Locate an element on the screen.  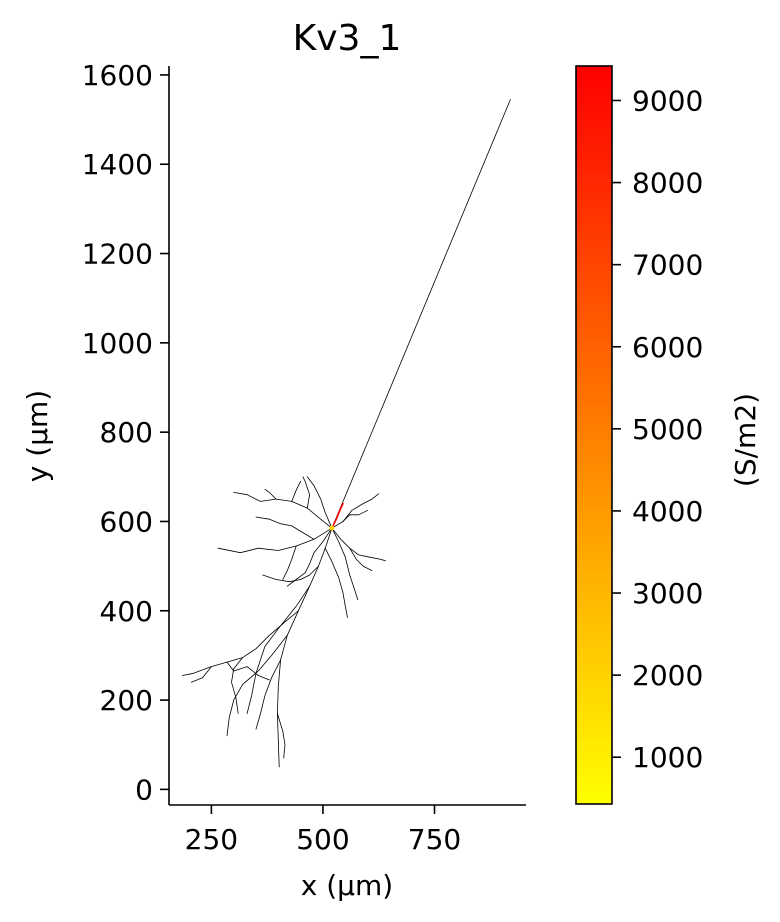
segment-apical-trunk is located at coordinates (305, 647).